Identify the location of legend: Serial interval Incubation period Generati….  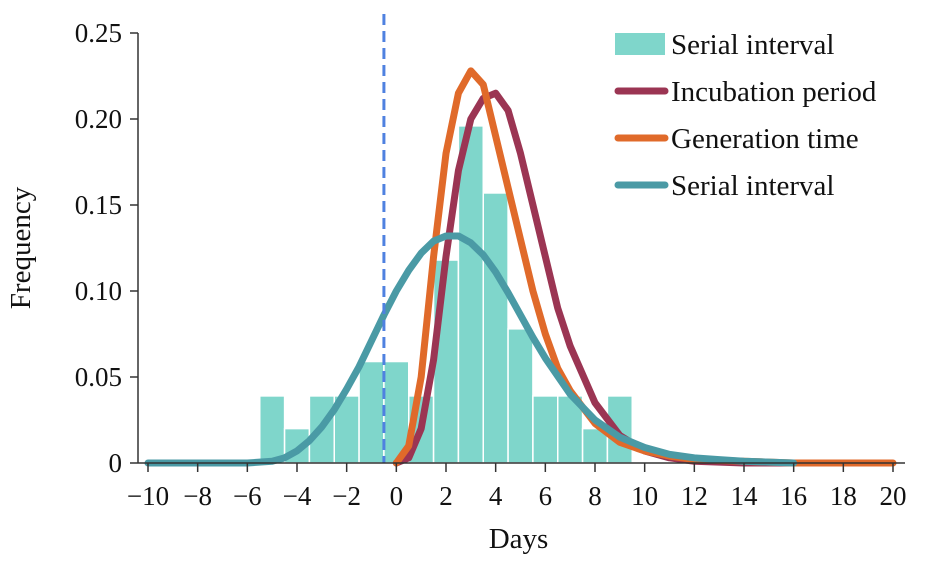
(745, 115).